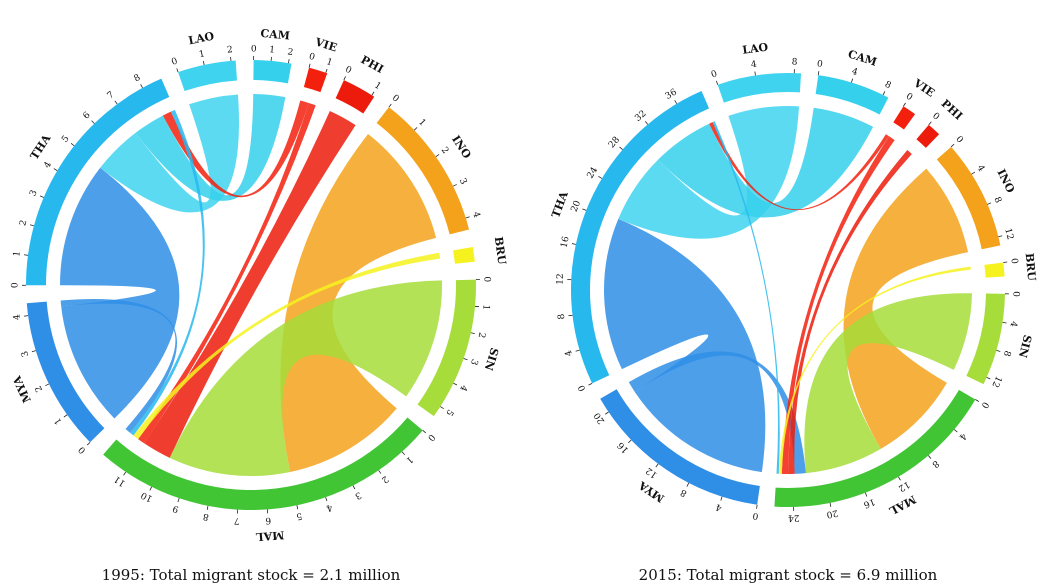  What do you see at coordinates (146, 496) in the screenshot?
I see `tick-label-mal: 10` at bounding box center [146, 496].